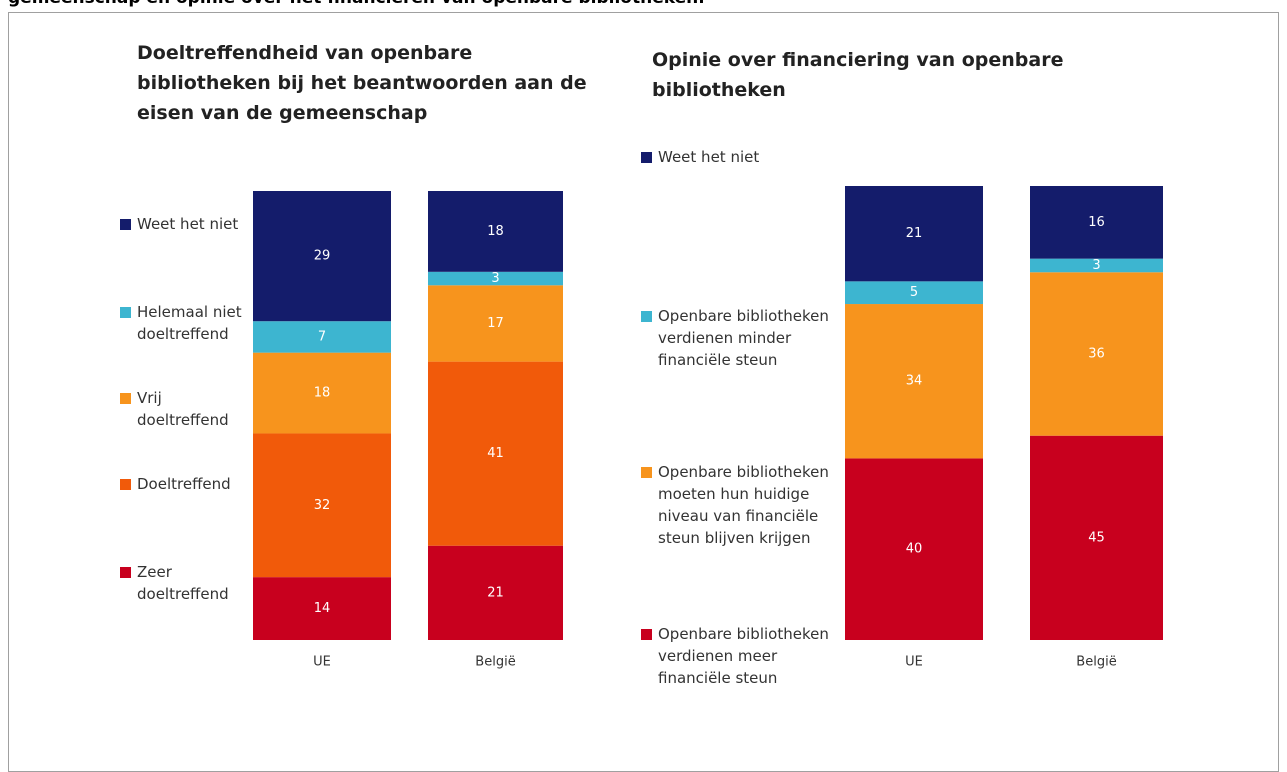  I want to click on legend-item: Doeltreffend, so click(186, 484).